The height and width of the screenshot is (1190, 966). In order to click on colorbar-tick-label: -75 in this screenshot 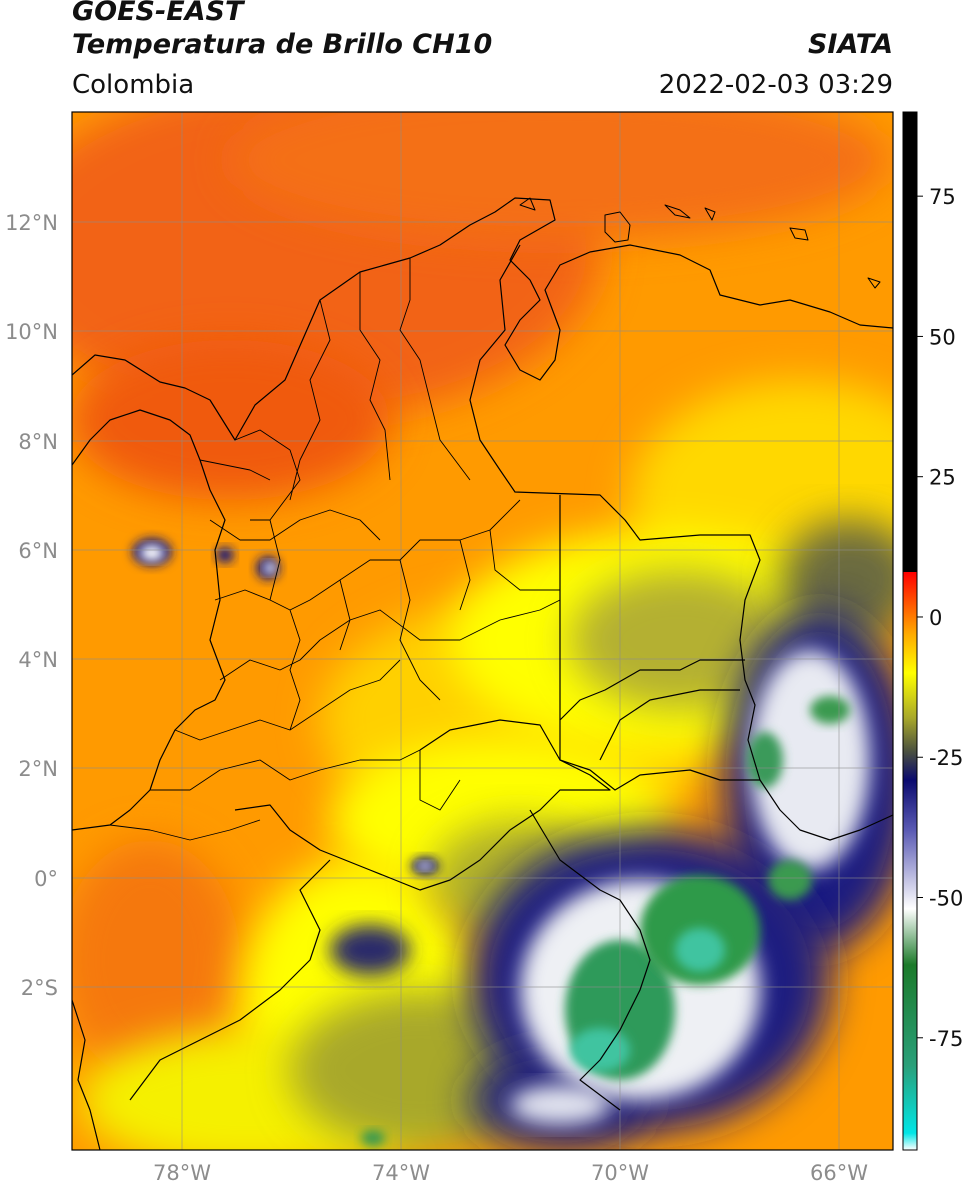, I will do `click(946, 1039)`.